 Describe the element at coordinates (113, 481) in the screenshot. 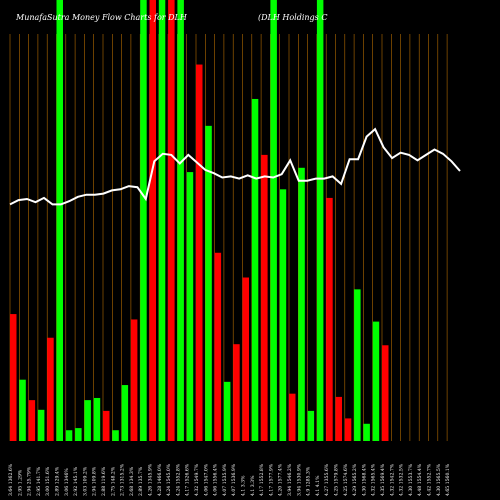

I see `x-tick-label: 2.75 148.2%` at that location.